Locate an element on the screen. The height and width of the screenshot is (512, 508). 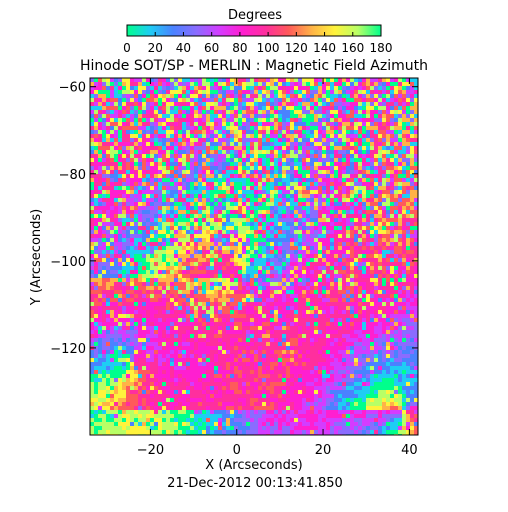
colorbar-tick-label: 20 is located at coordinates (155, 48).